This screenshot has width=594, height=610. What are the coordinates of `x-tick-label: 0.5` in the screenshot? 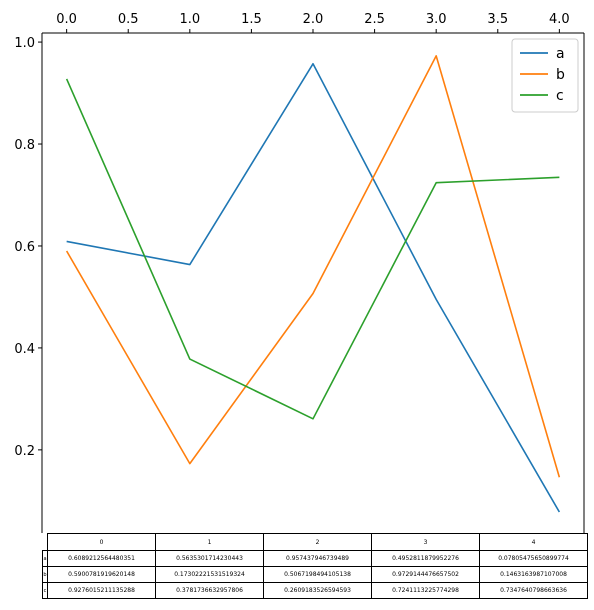 It's located at (128, 19).